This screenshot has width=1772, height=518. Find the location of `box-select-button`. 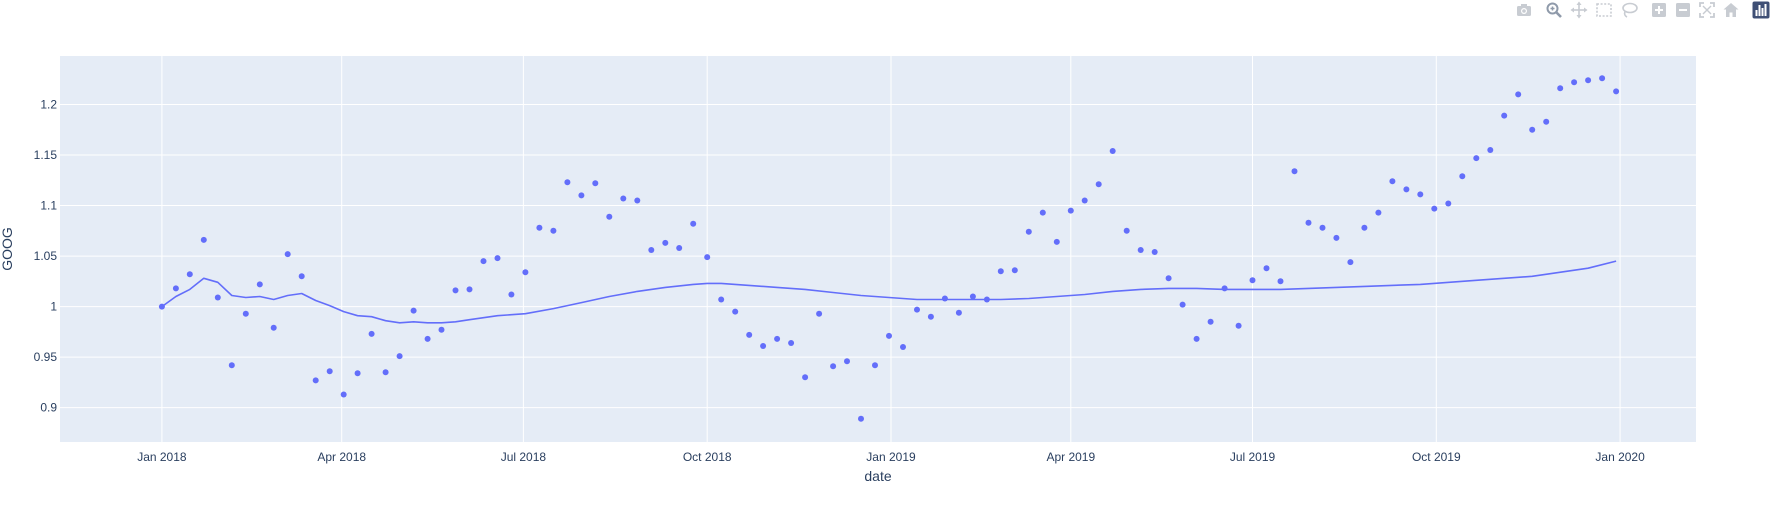

box-select-button is located at coordinates (1604, 10).